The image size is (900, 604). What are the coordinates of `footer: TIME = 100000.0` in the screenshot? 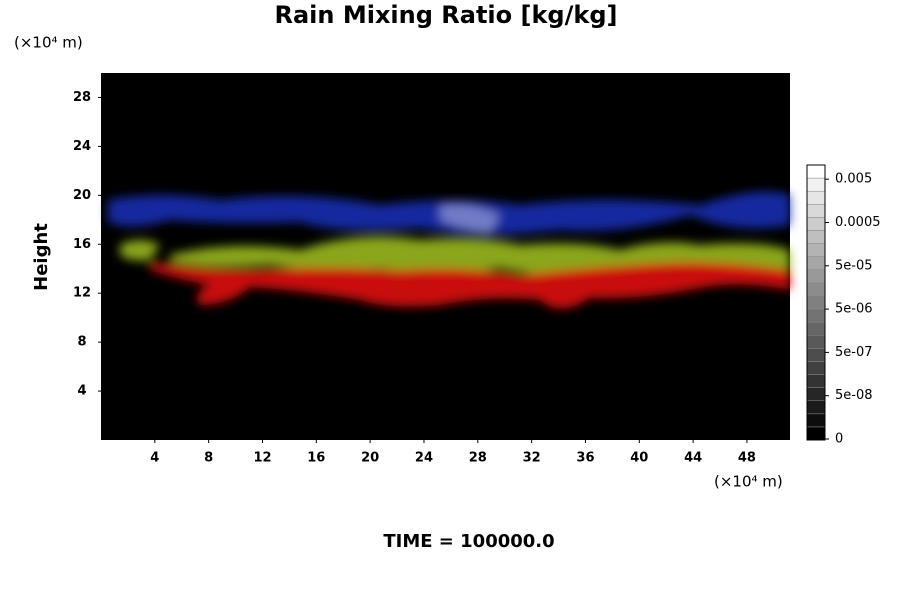 It's located at (468, 541).